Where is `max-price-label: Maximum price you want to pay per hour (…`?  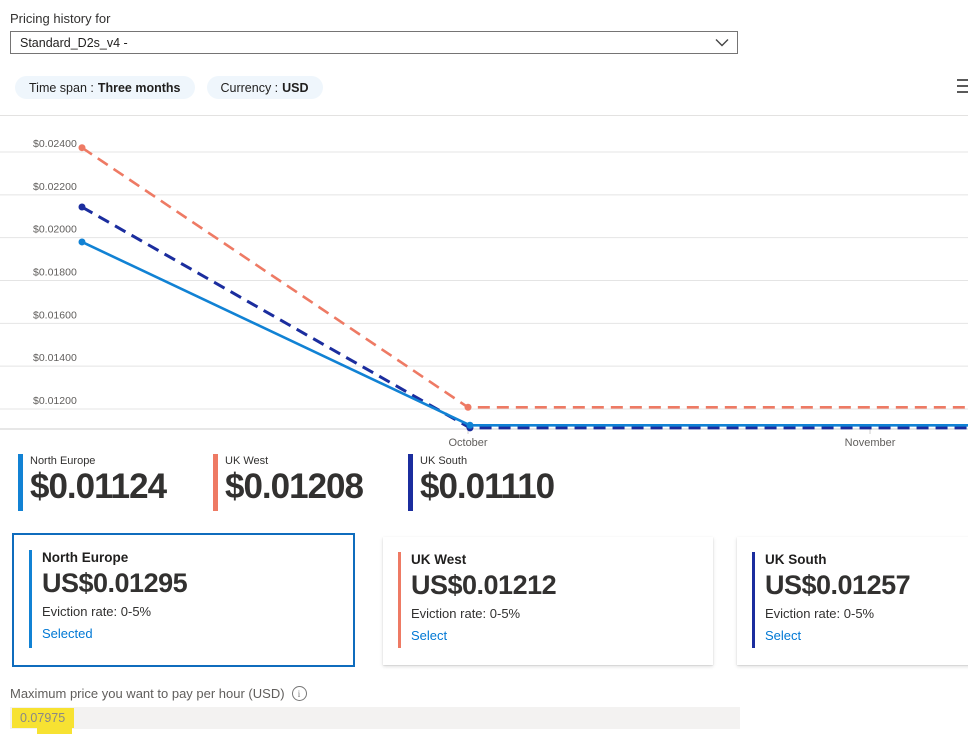 max-price-label: Maximum price you want to pay per hour (… is located at coordinates (147, 693).